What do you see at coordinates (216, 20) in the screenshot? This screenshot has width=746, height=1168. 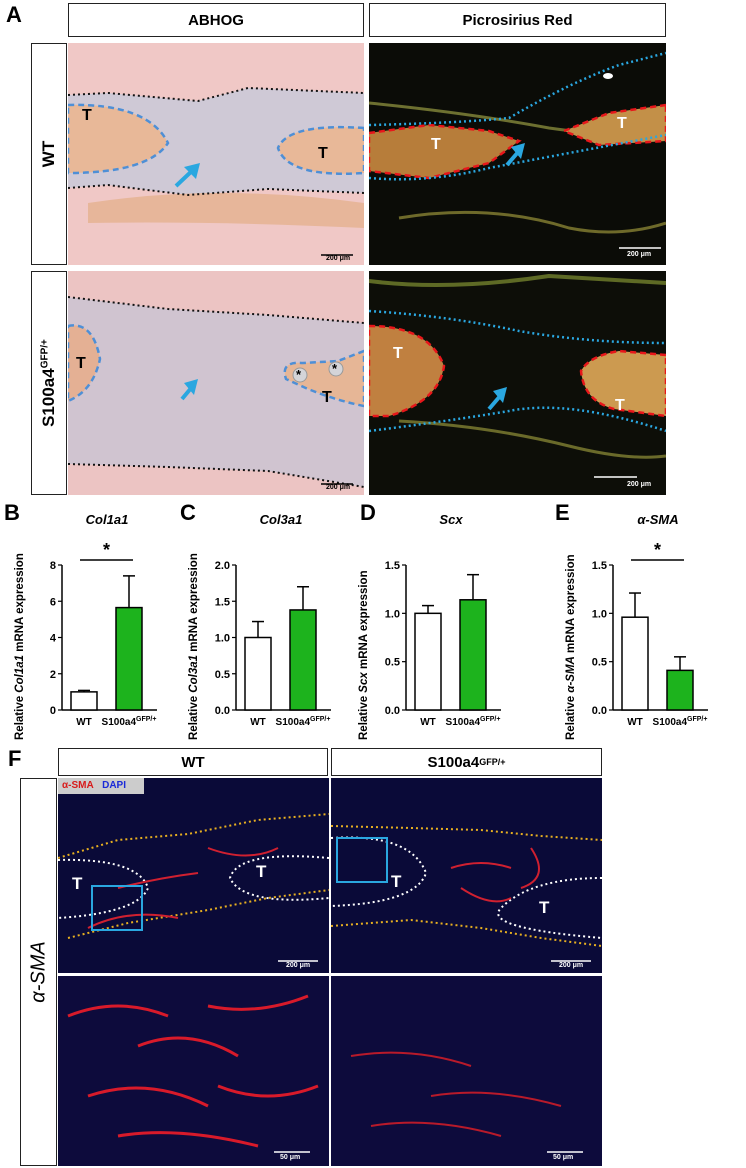 I see `col-header-abhog: ABHOG` at bounding box center [216, 20].